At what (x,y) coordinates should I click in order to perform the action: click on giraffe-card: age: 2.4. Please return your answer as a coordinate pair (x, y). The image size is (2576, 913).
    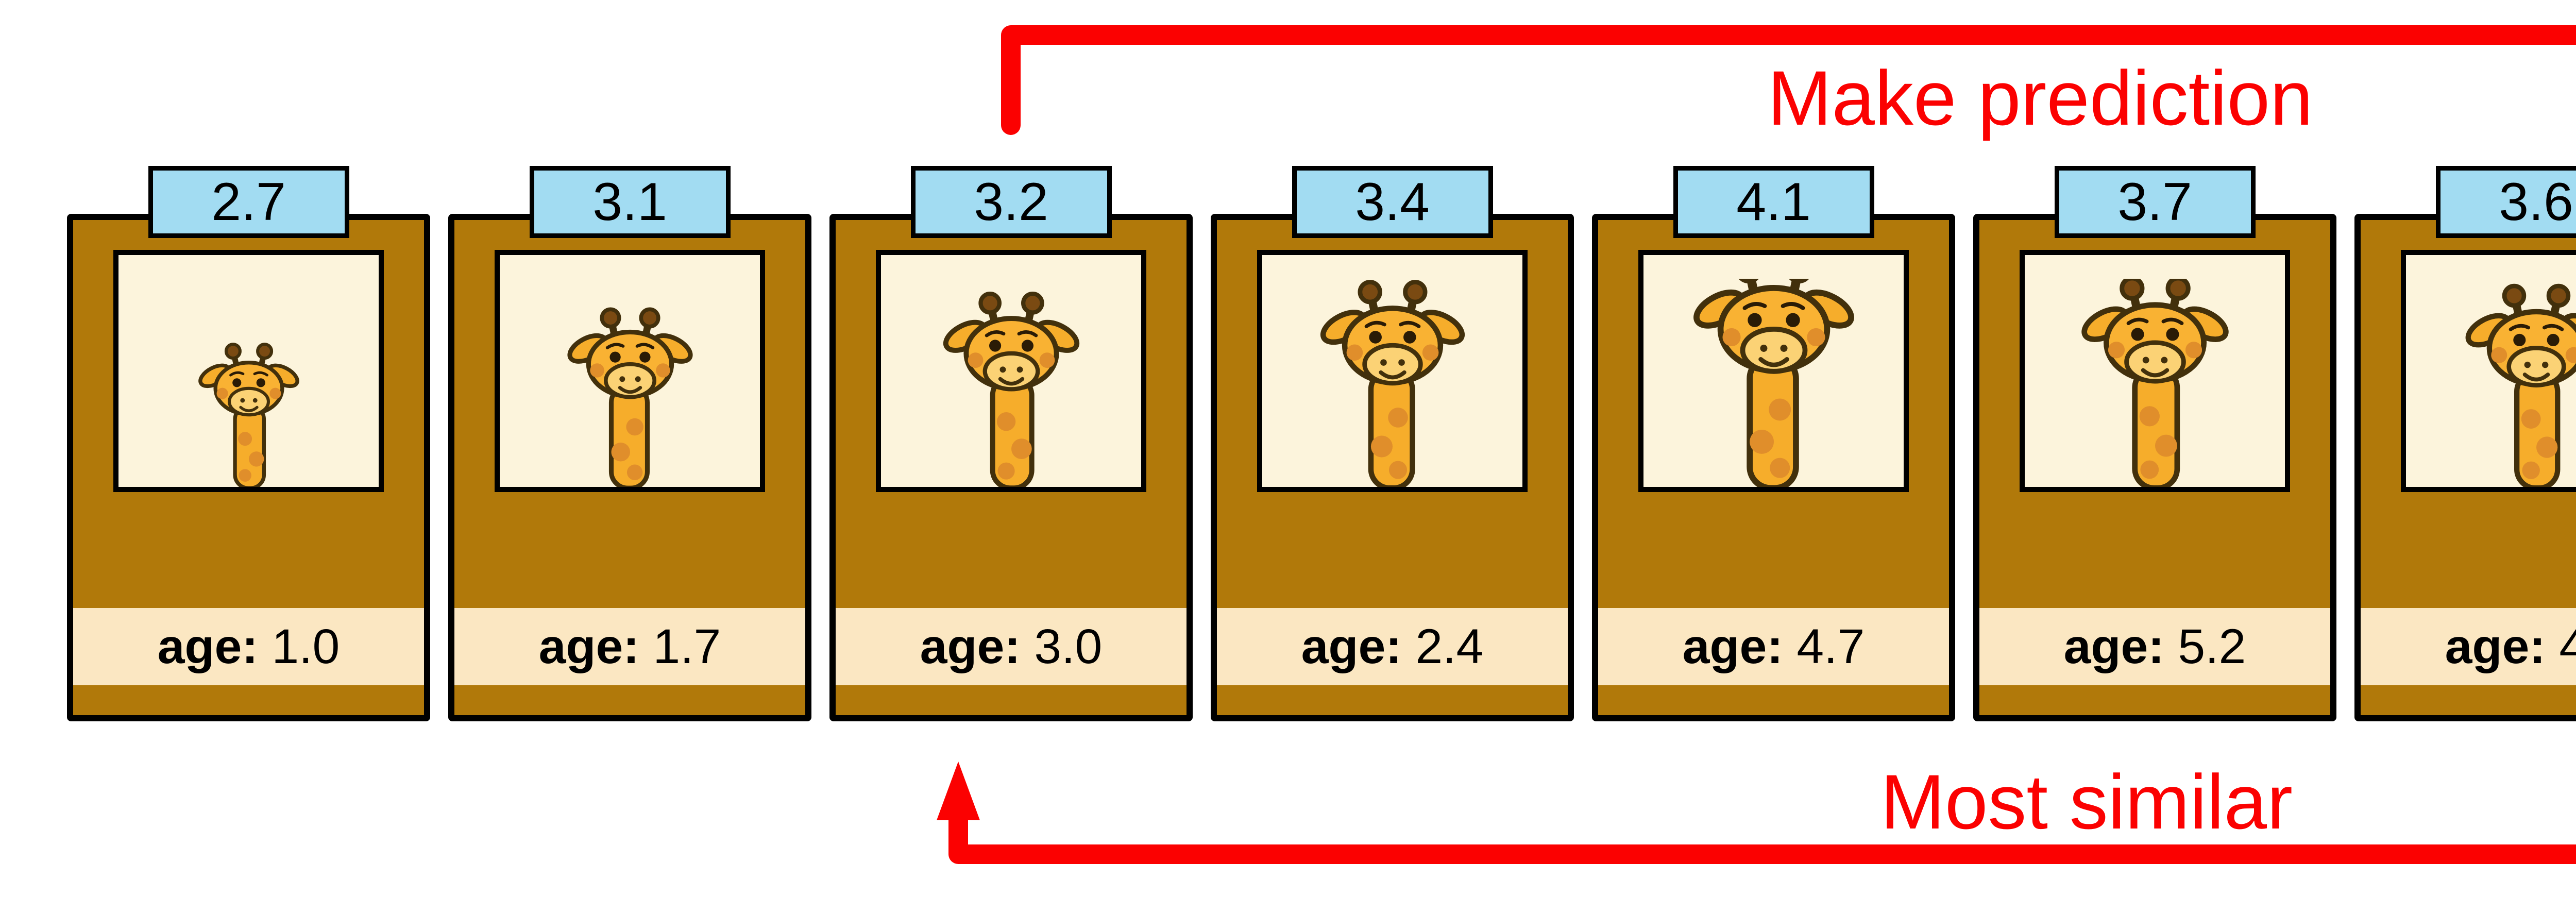
    Looking at the image, I should click on (1392, 467).